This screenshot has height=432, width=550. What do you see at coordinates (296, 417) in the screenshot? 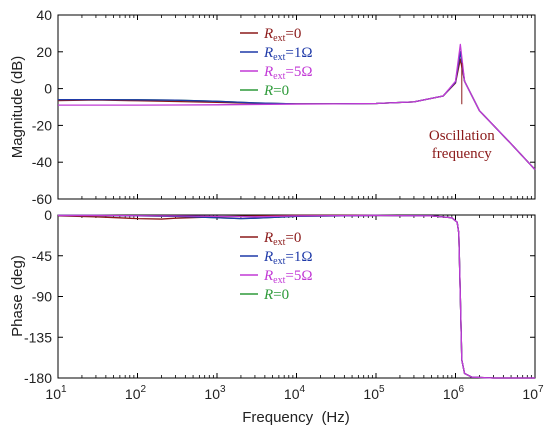
I see `frequency-x-axis-label: Frequency (Hz)` at bounding box center [296, 417].